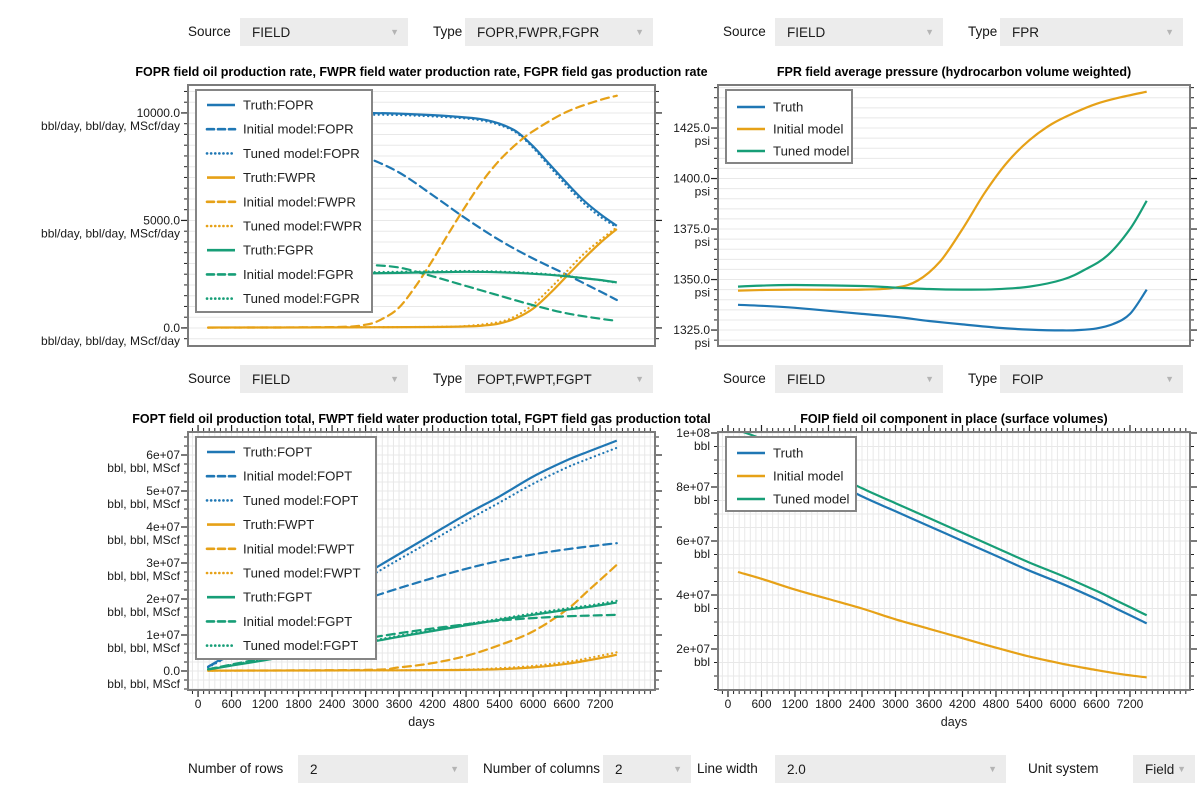 This screenshot has height=800, width=1200. I want to click on type-label-2: Type, so click(983, 31).